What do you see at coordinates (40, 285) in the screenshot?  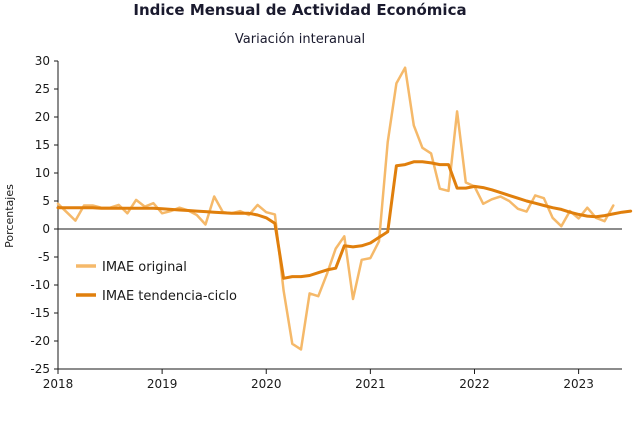 I see `y-tick-label: -10` at bounding box center [40, 285].